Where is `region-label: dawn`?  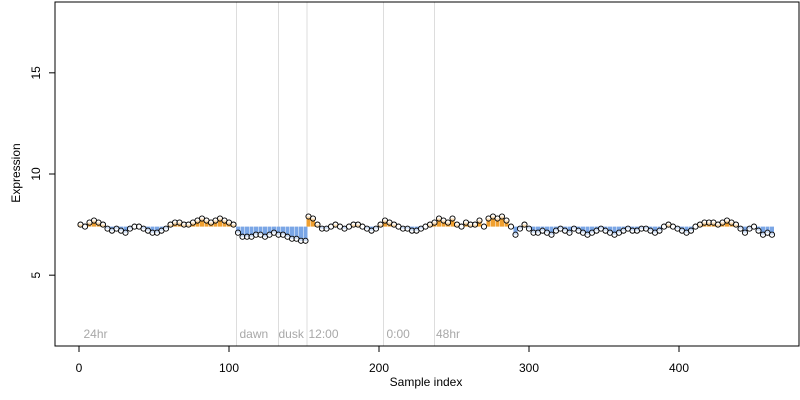
region-label: dawn is located at coordinates (254, 334).